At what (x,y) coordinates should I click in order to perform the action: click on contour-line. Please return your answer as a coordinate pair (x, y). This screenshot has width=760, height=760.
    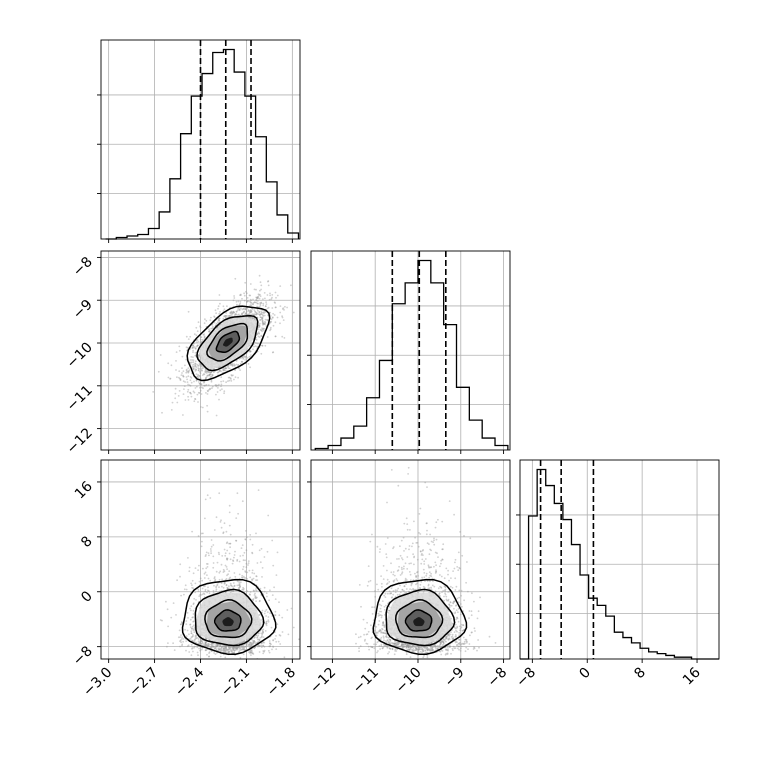
    Looking at the image, I should click on (227, 342).